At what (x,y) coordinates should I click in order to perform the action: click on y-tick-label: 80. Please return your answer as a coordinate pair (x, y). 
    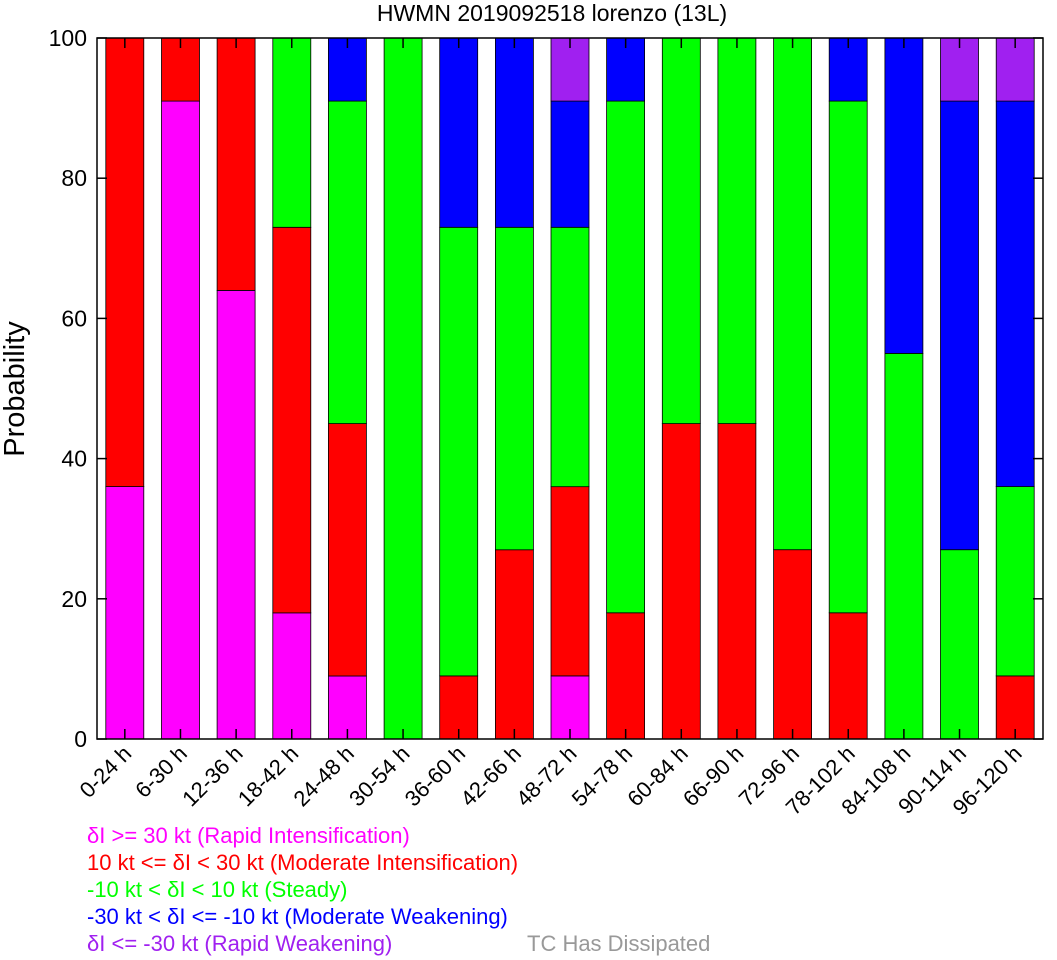
    Looking at the image, I should click on (74, 178).